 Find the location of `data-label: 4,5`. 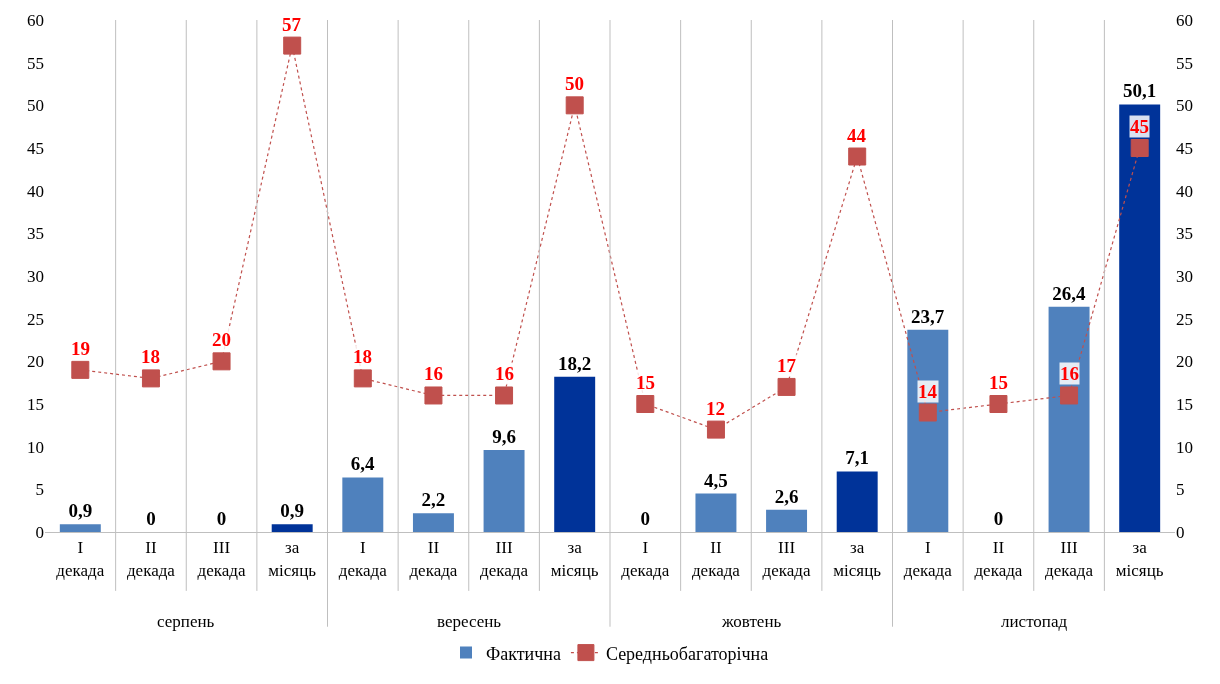

data-label: 4,5 is located at coordinates (716, 480).